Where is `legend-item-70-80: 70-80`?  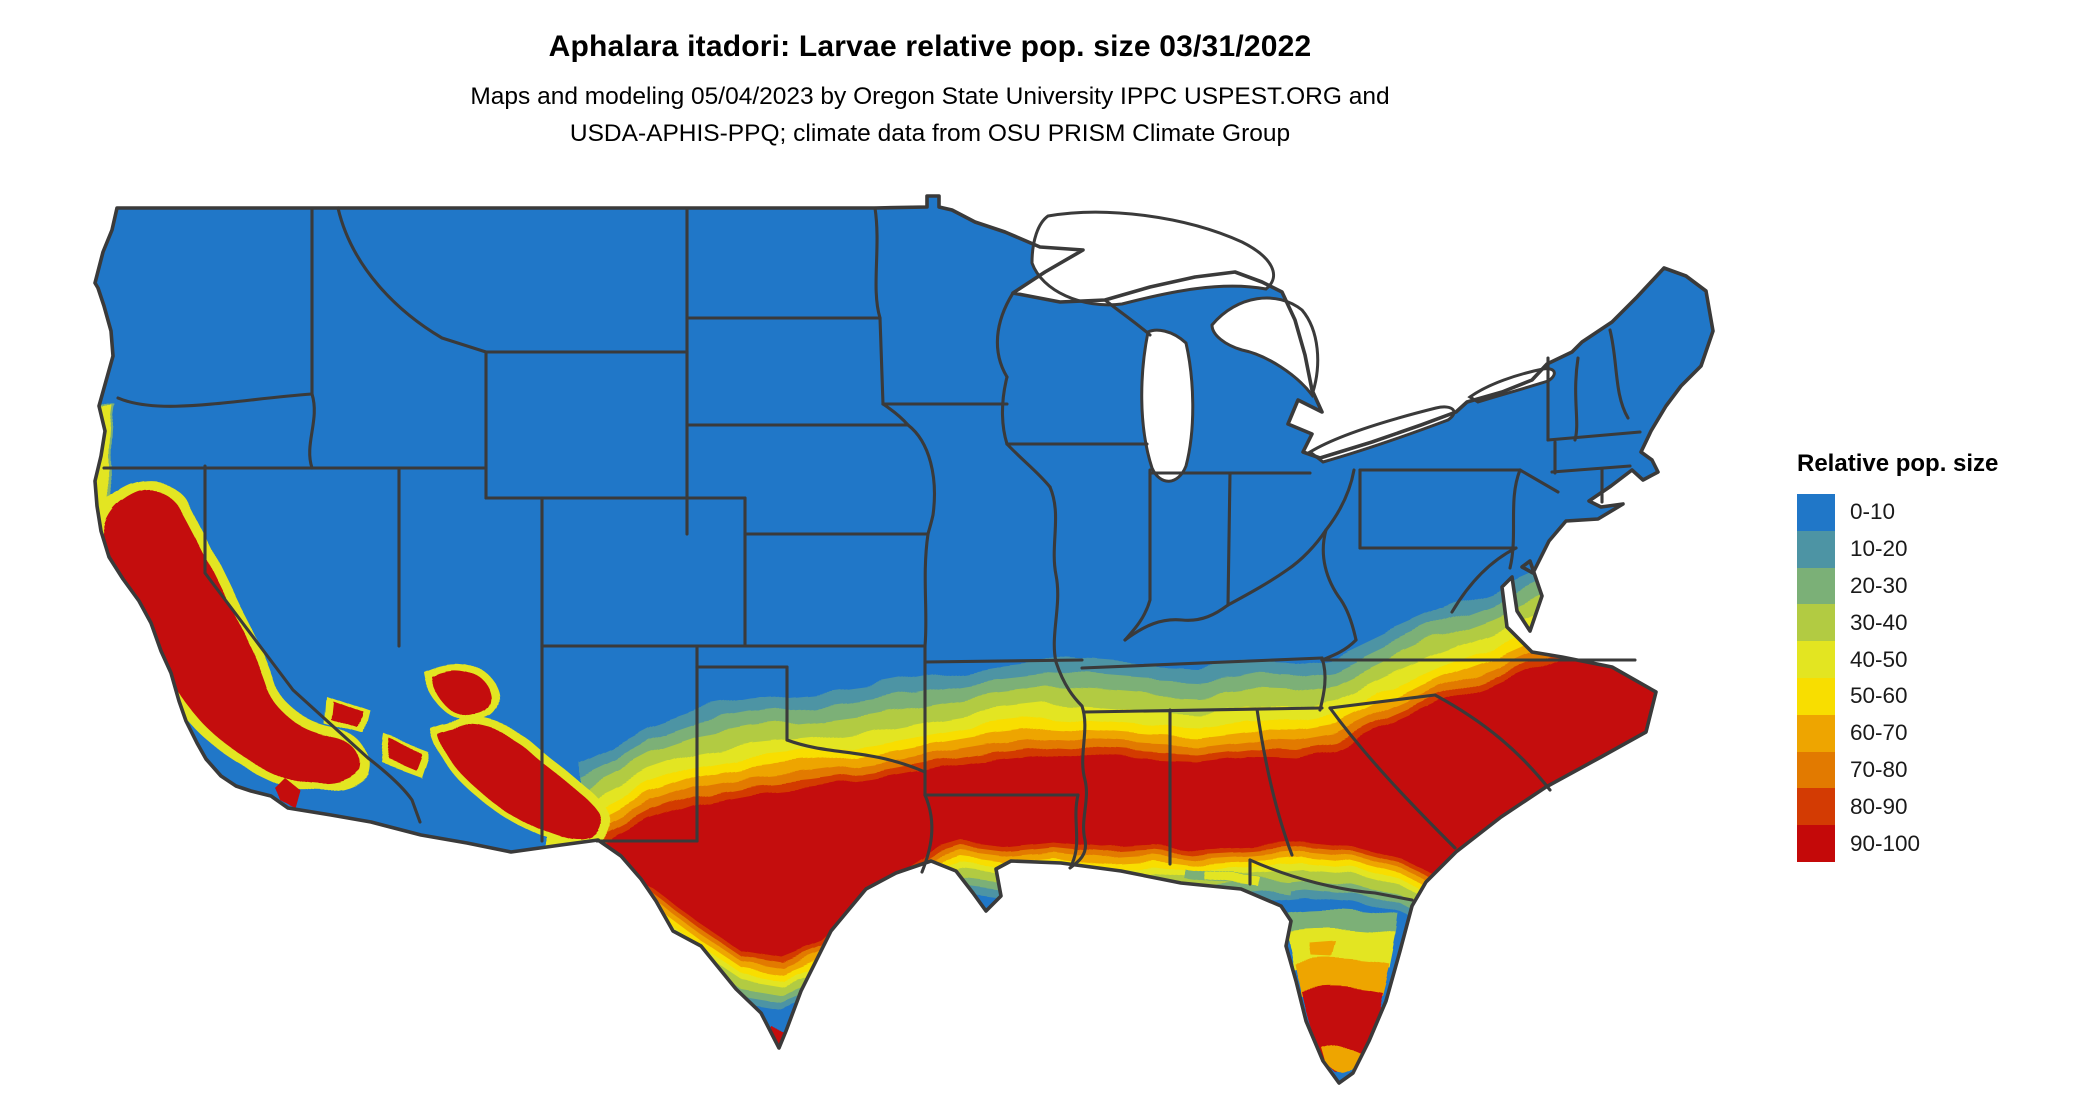 legend-item-70-80: 70-80 is located at coordinates (1897, 770).